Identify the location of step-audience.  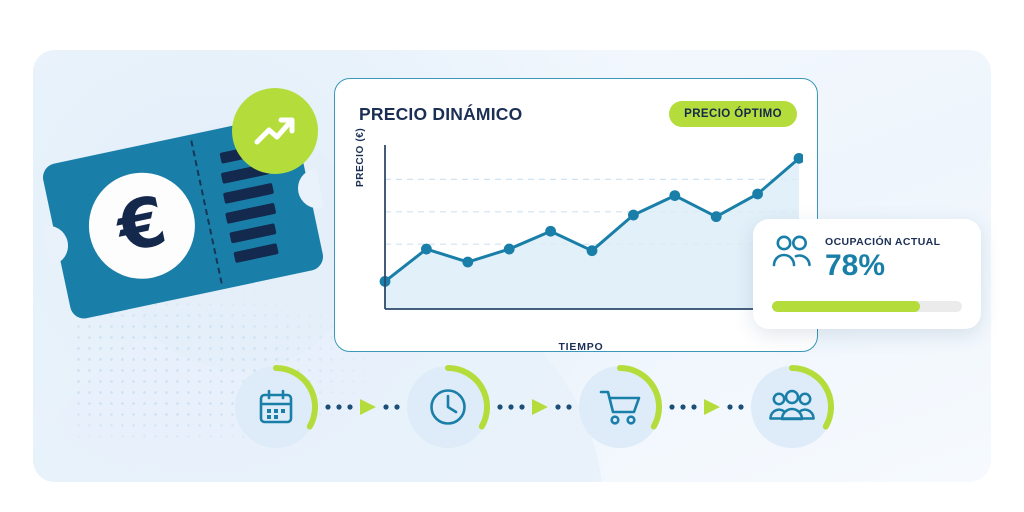
(792, 406).